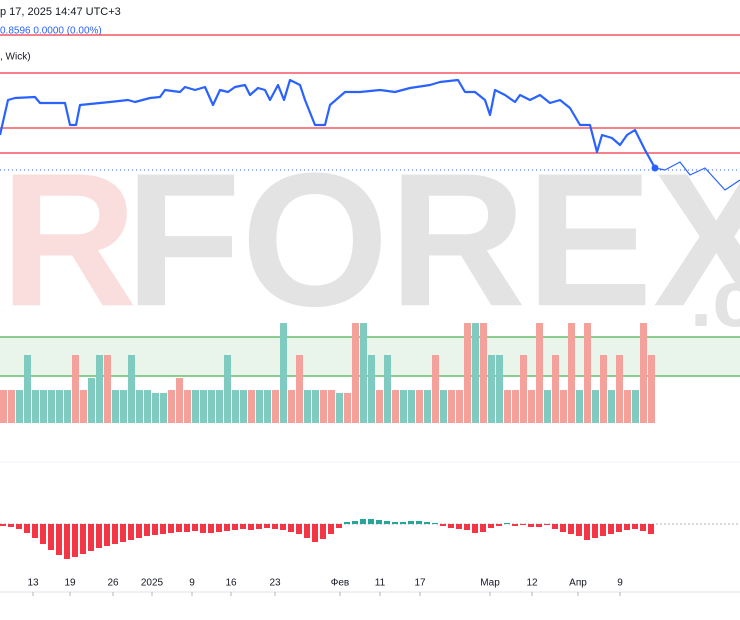  What do you see at coordinates (328, 123) in the screenshot?
I see `price-line` at bounding box center [328, 123].